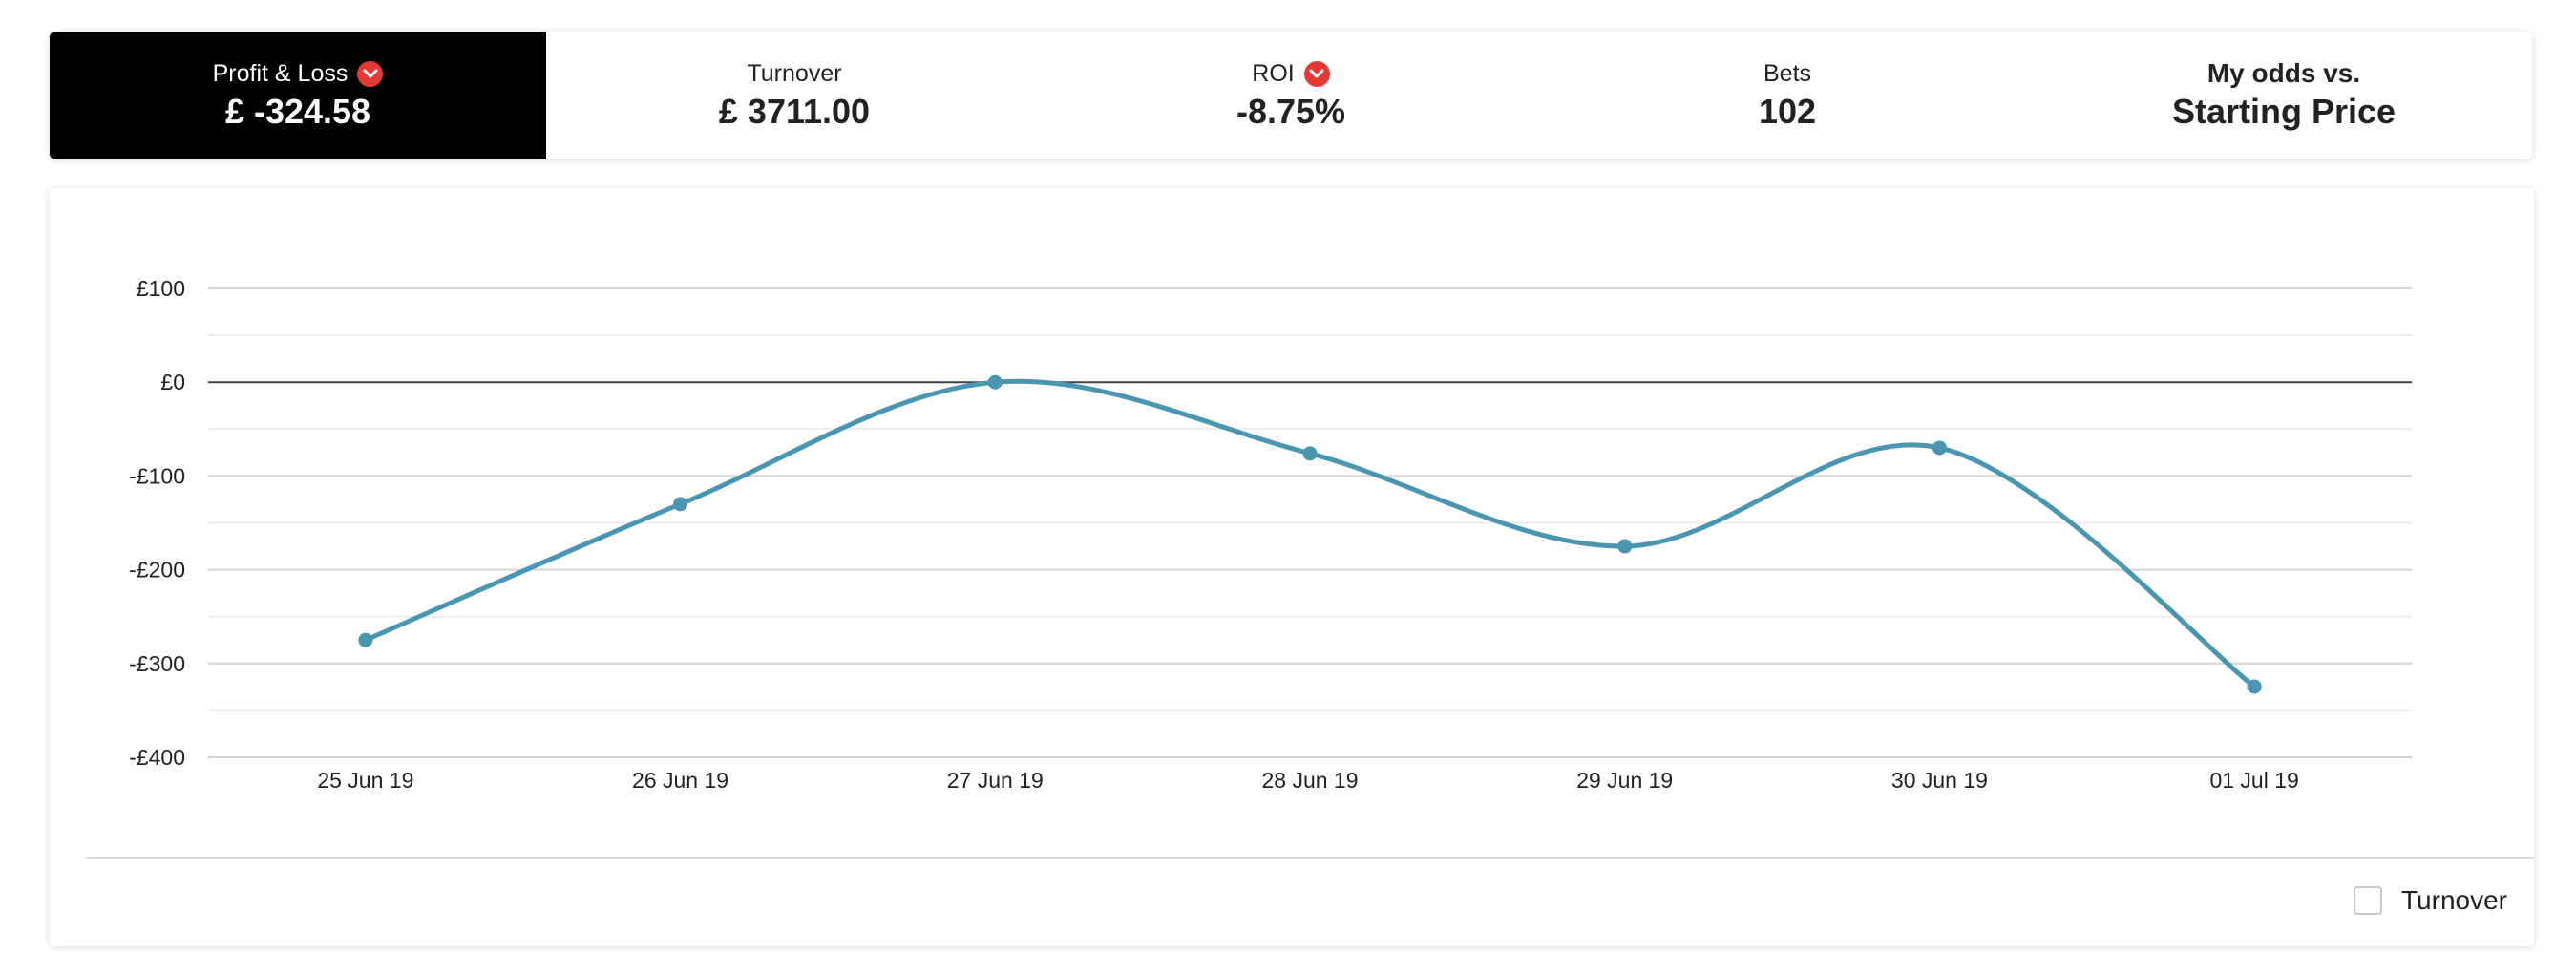 The height and width of the screenshot is (976, 2576). I want to click on tab-label-text: My odds vs., so click(2283, 73).